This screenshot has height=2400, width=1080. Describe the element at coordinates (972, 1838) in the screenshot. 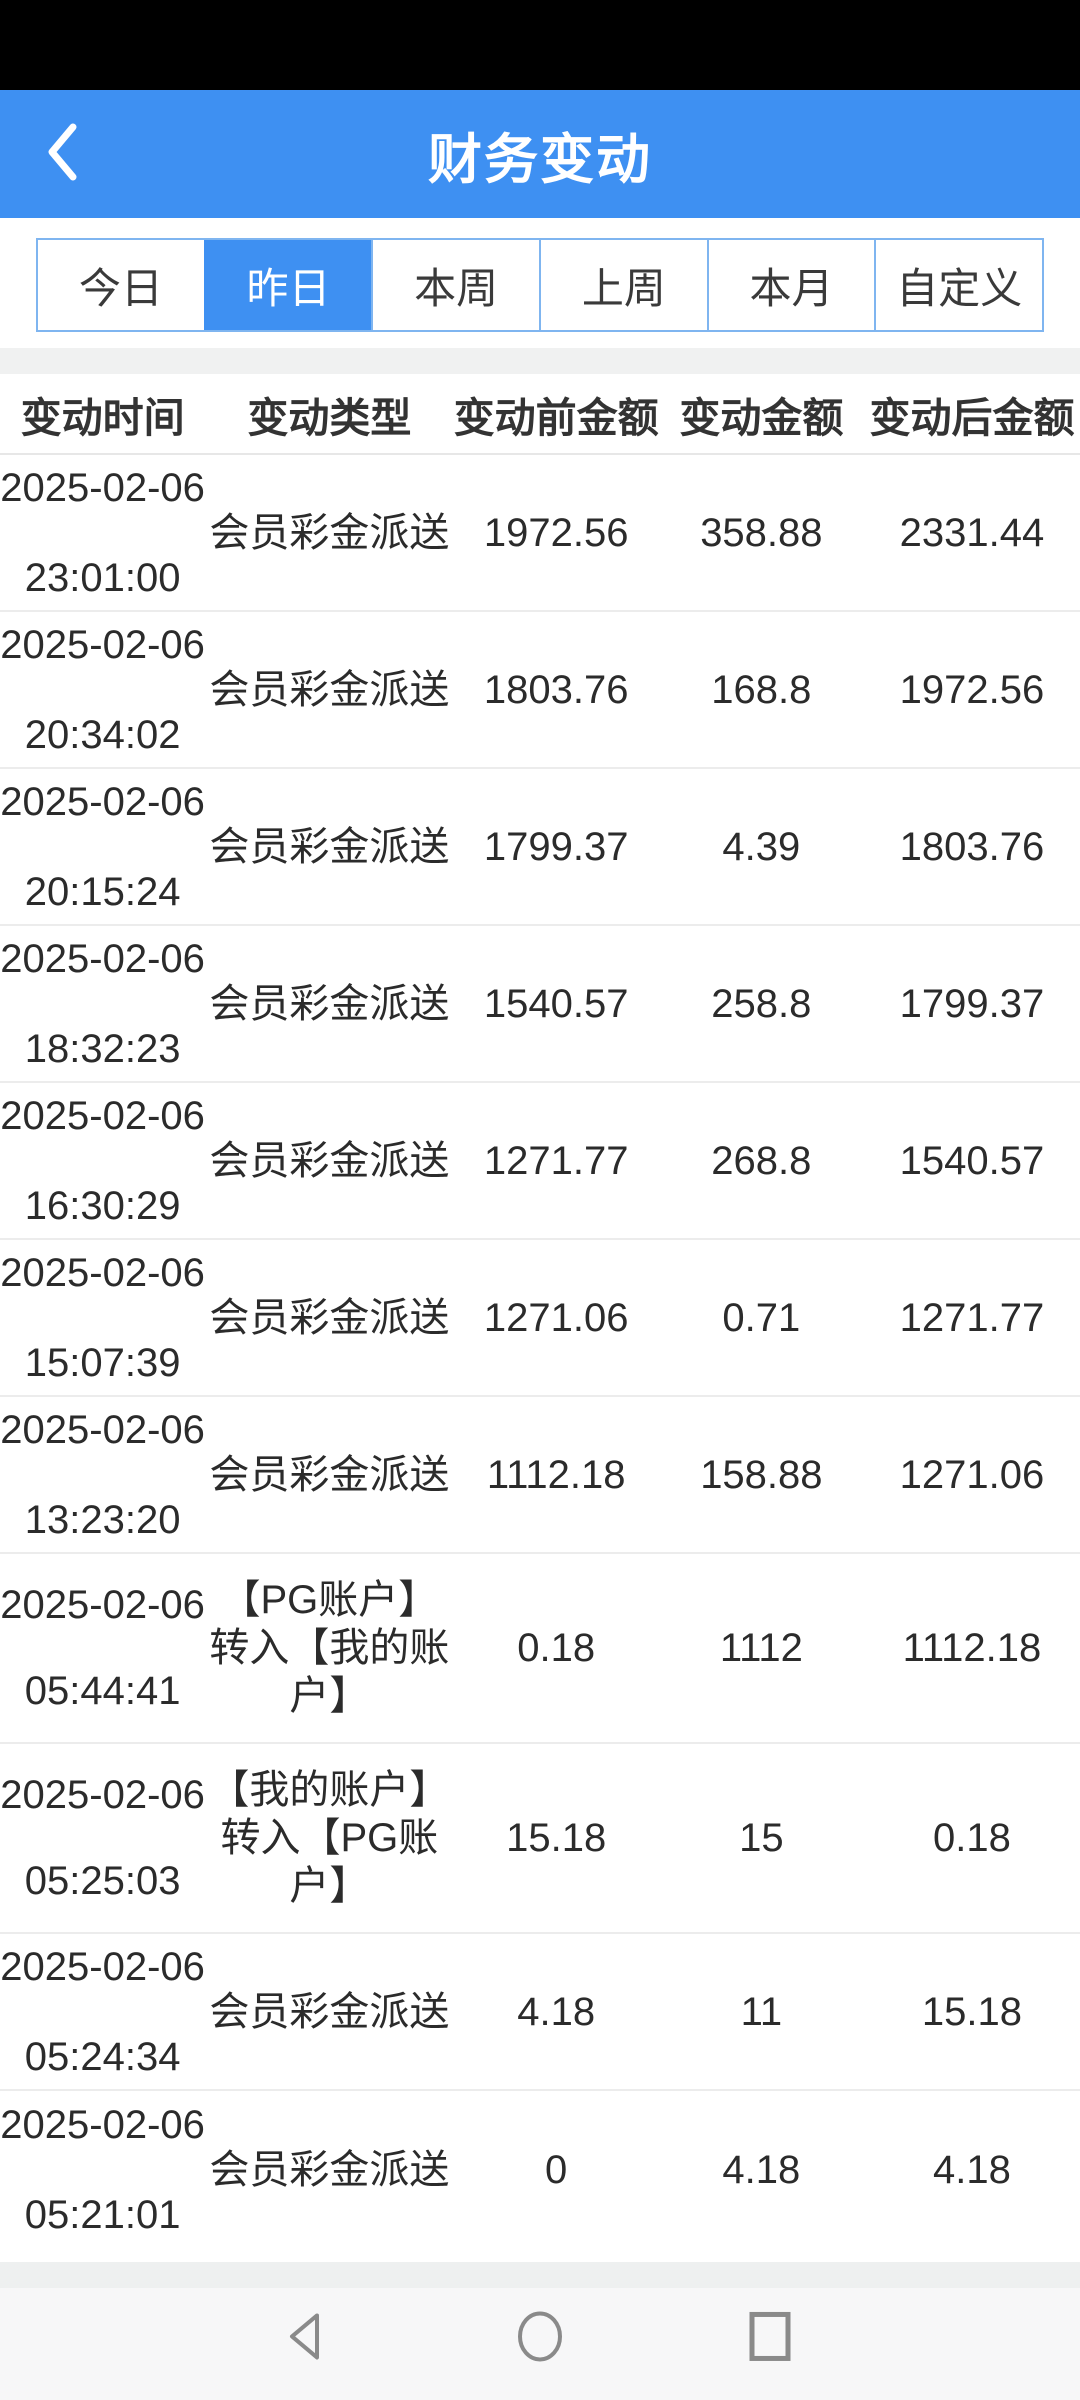

I see `amount-after-cell: 0.18` at that location.